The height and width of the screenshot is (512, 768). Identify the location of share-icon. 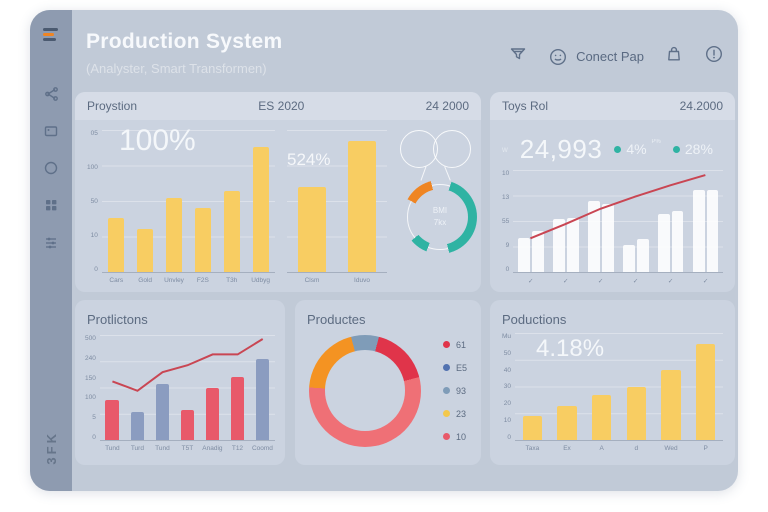
(51, 94).